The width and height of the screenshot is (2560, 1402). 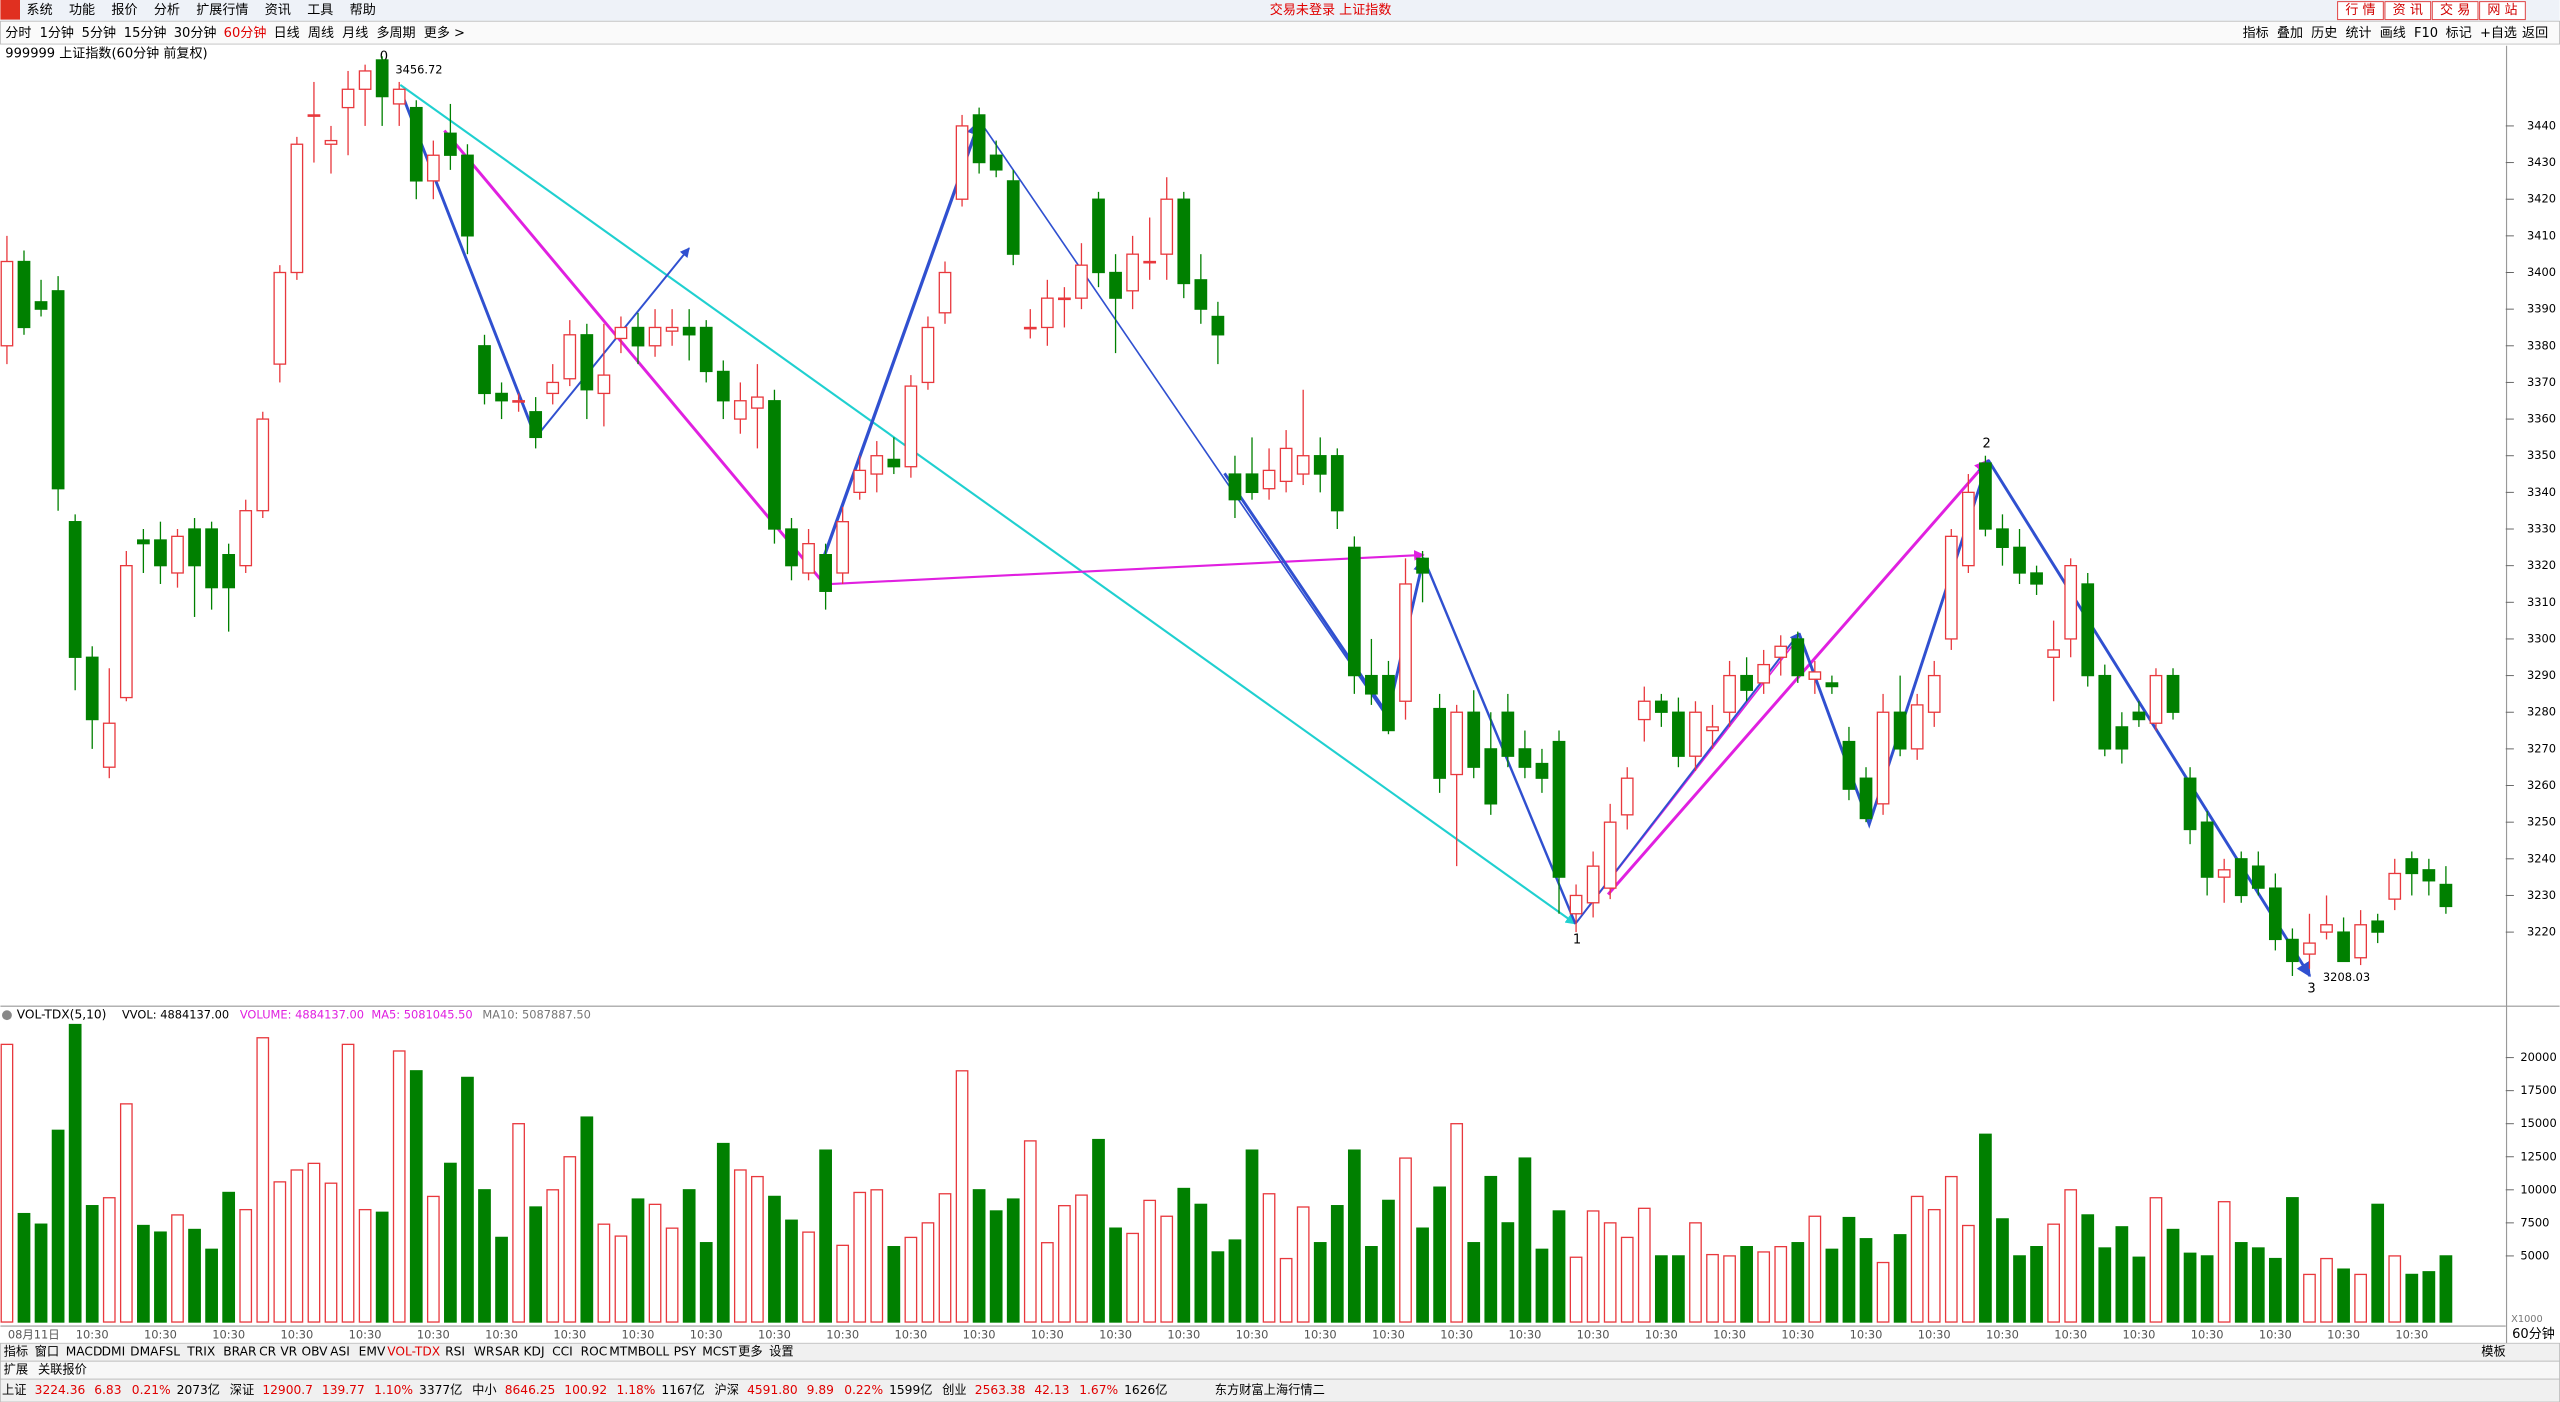 What do you see at coordinates (18, 33) in the screenshot?
I see `period-tab: 分时` at bounding box center [18, 33].